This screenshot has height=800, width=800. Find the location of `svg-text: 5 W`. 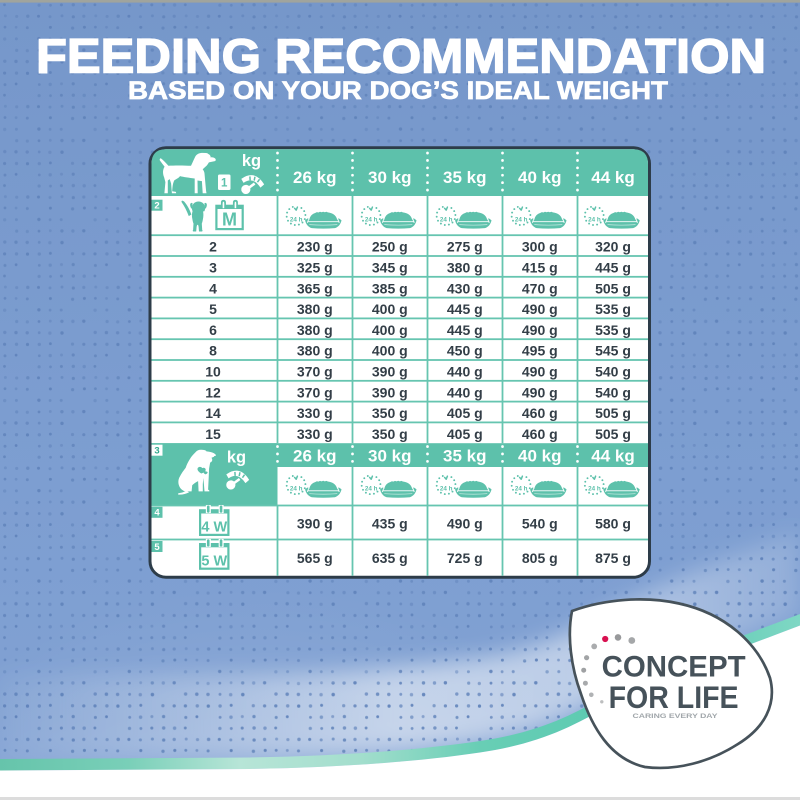

svg-text: 5 W is located at coordinates (214, 561).